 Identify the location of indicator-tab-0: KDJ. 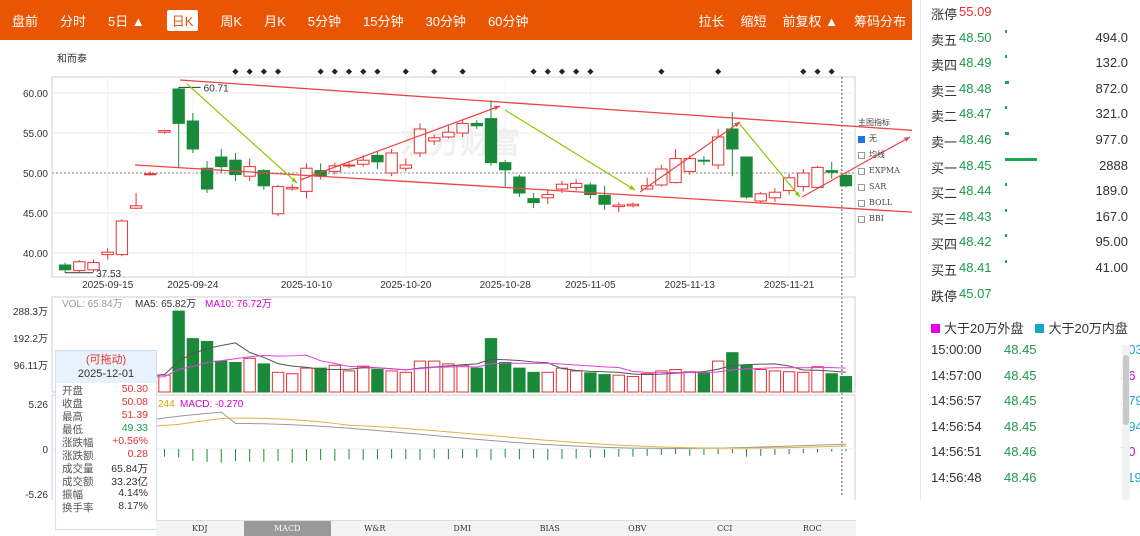
(199, 528).